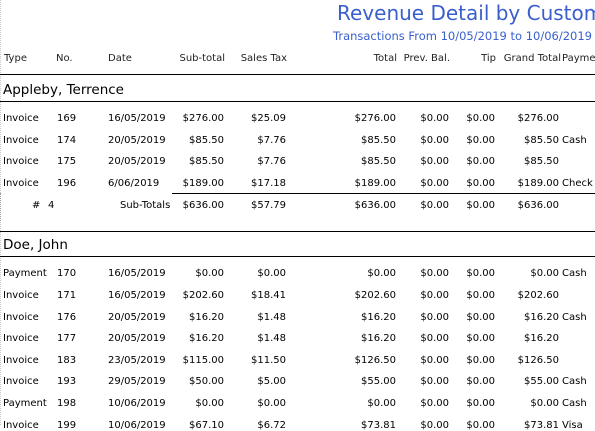  What do you see at coordinates (35, 245) in the screenshot?
I see `customer-group-name: Doe, John` at bounding box center [35, 245].